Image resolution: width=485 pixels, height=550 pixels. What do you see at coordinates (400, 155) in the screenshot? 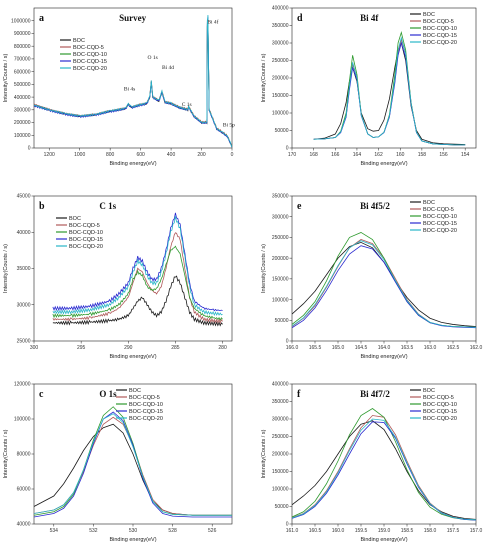
I see `x-tick-label: 160` at bounding box center [400, 155].